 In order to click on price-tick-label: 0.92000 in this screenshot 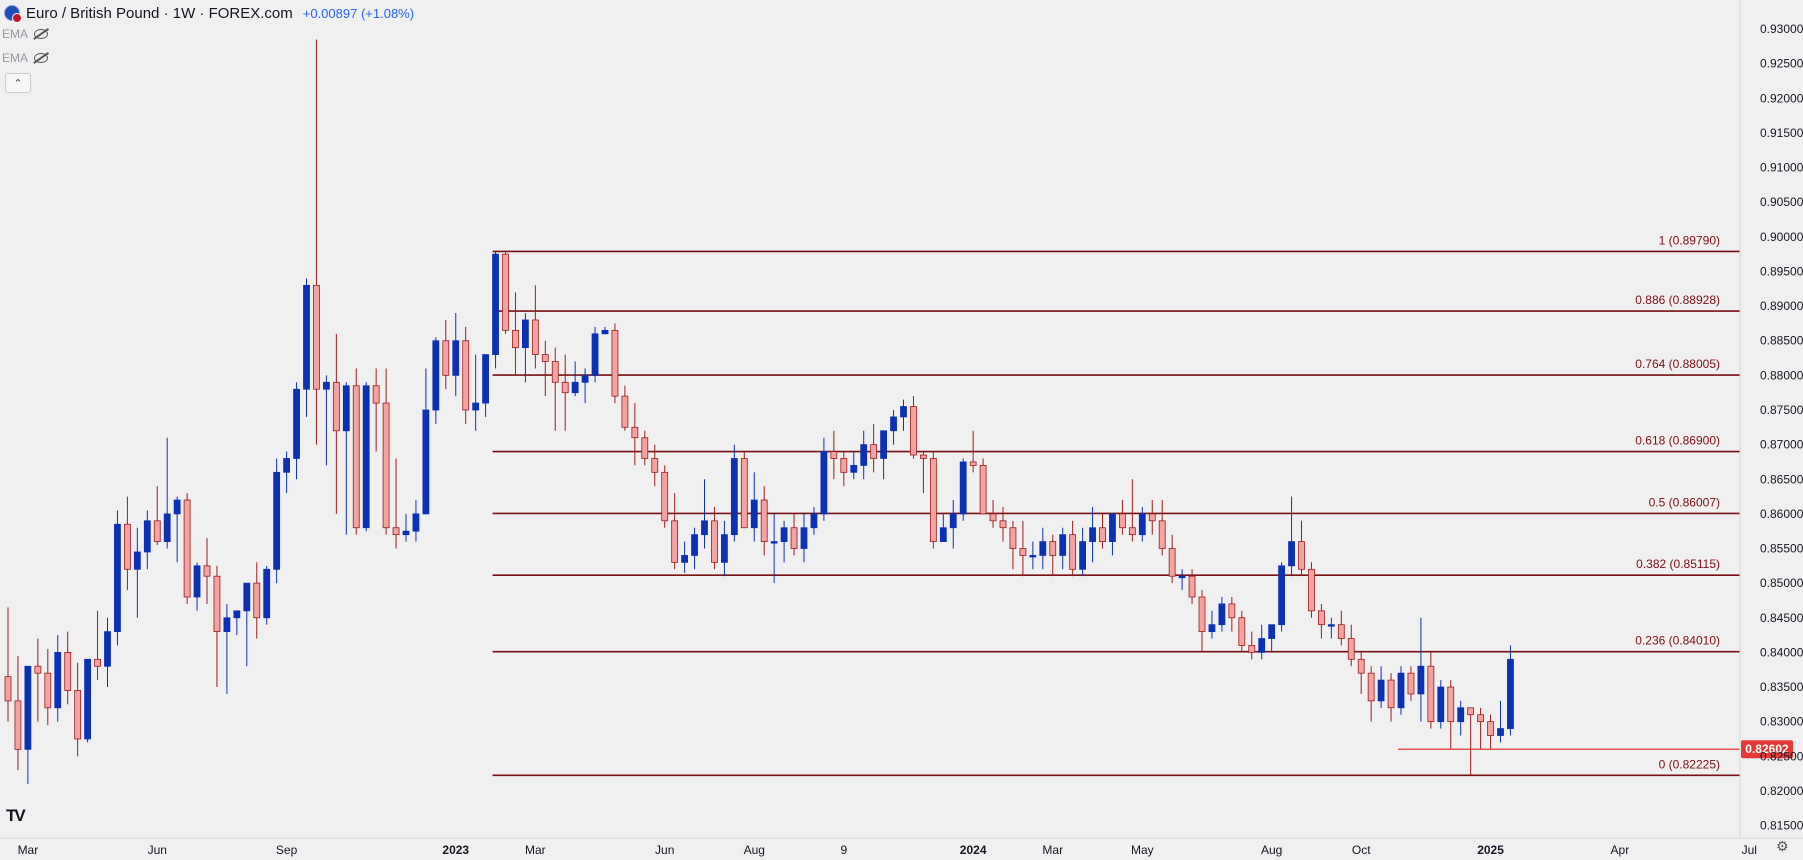, I will do `click(1781, 98)`.